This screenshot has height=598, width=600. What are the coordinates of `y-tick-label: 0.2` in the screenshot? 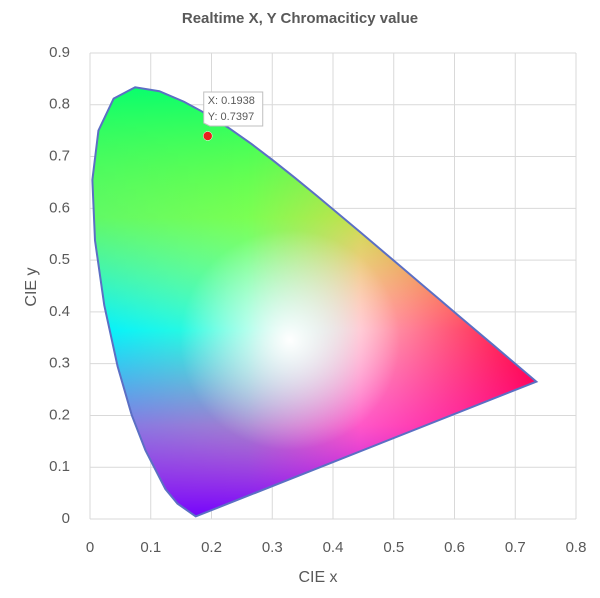 It's located at (59, 414).